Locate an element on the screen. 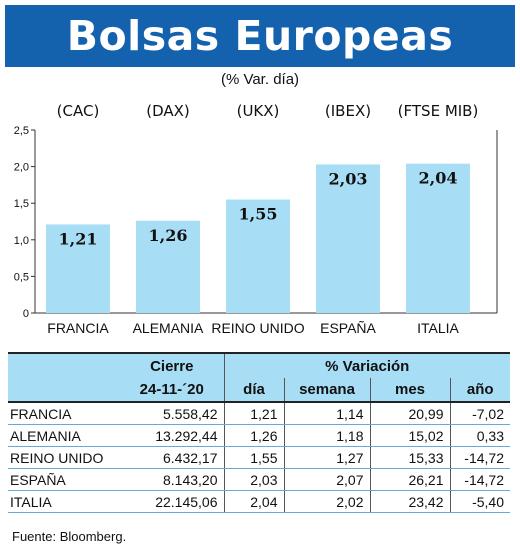 The width and height of the screenshot is (520, 549). header-cierre: Cierre is located at coordinates (172, 365).